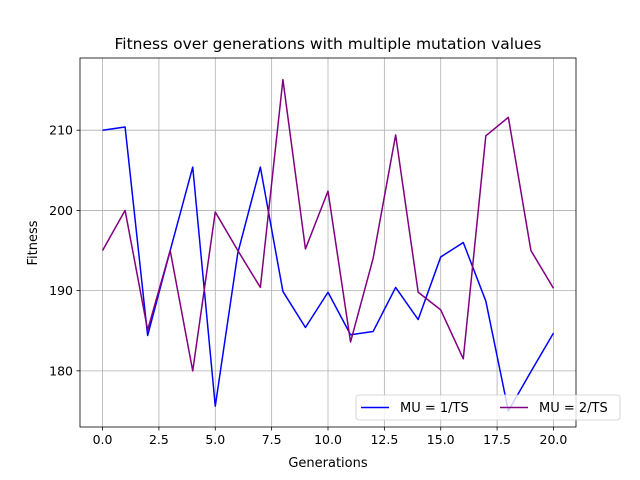 The height and width of the screenshot is (480, 640). I want to click on legend: MU = 1/TS MU = 2/TS, so click(488, 407).